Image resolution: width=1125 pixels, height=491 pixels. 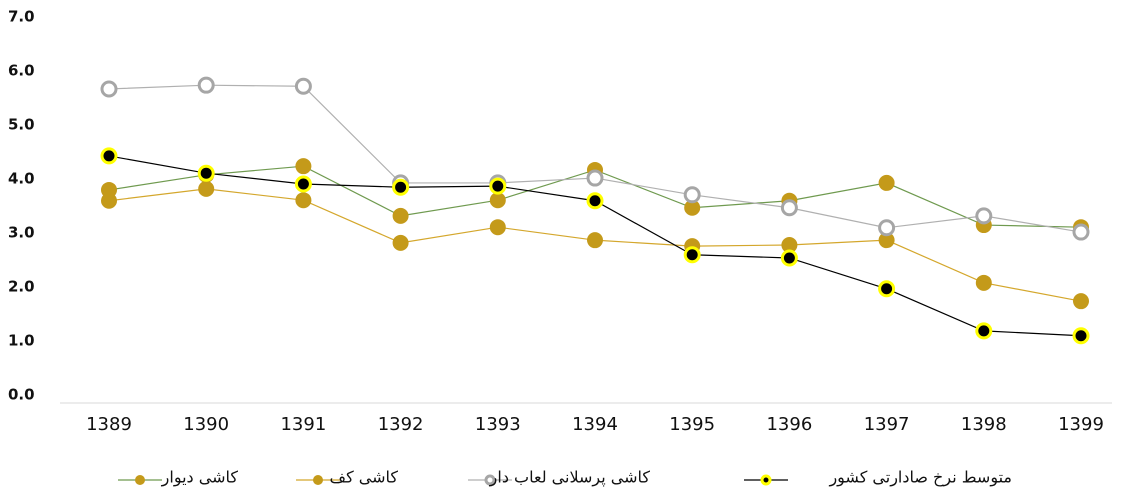 What do you see at coordinates (21, 233) in the screenshot?
I see `y-tick-label: 3.0` at bounding box center [21, 233].